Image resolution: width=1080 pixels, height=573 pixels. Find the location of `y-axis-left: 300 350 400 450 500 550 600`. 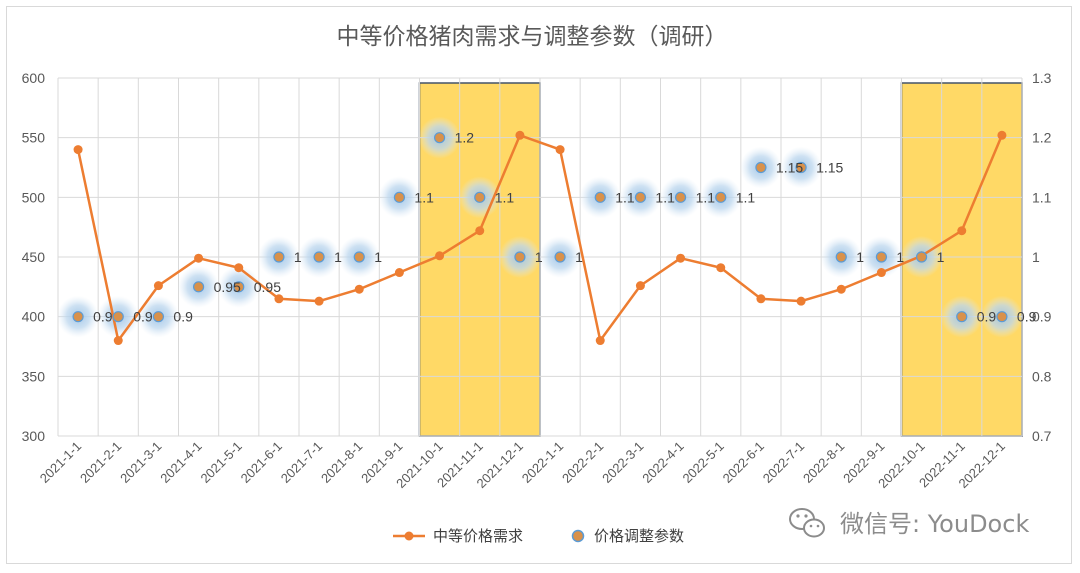

y-axis-left: 300 350 400 450 500 550 600 is located at coordinates (34, 257).